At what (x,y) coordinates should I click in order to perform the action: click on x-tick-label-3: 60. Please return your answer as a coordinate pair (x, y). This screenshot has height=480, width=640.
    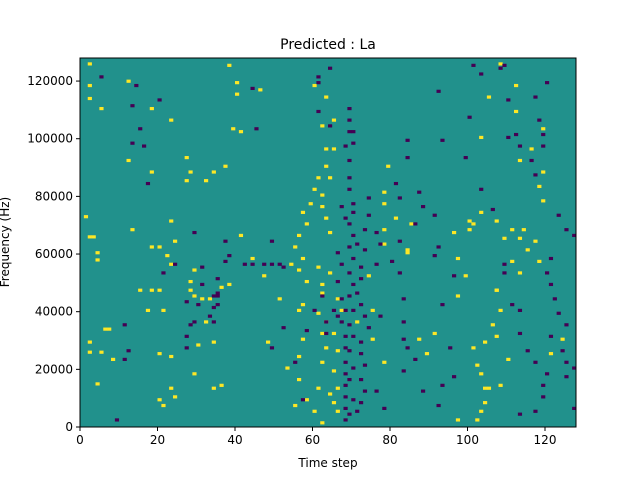
    Looking at the image, I should click on (312, 440).